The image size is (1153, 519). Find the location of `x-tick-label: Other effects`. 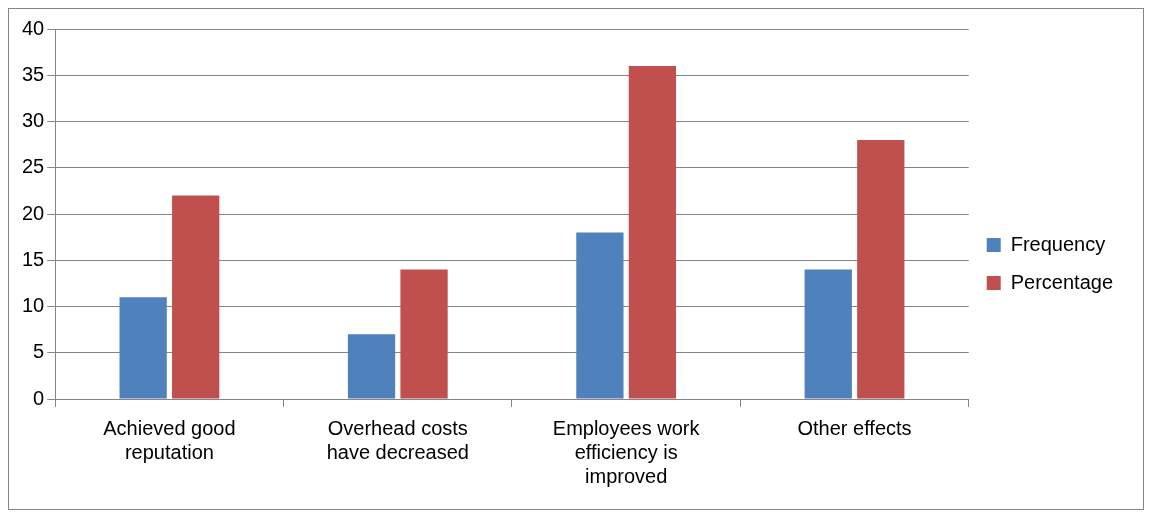

x-tick-label: Other effects is located at coordinates (854, 427).